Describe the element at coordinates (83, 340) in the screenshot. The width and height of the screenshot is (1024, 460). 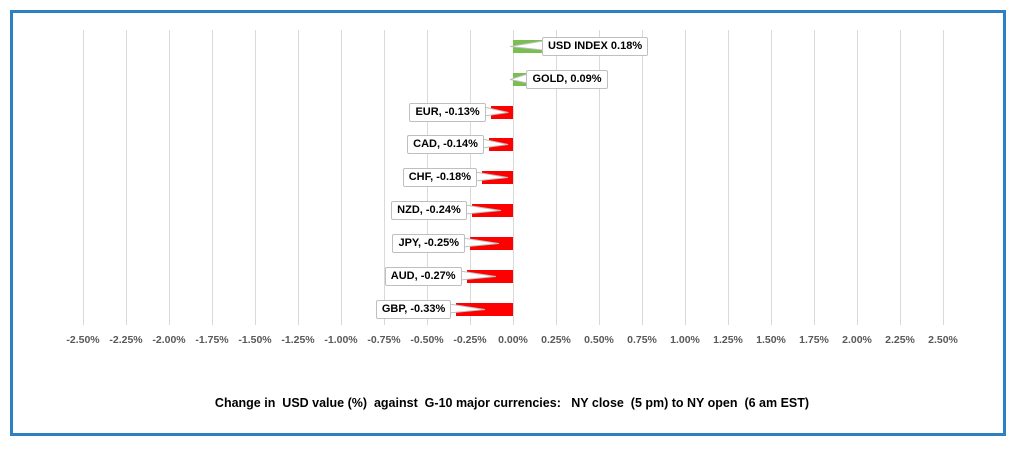
I see `x-axis-tick-label: -2.50%` at that location.